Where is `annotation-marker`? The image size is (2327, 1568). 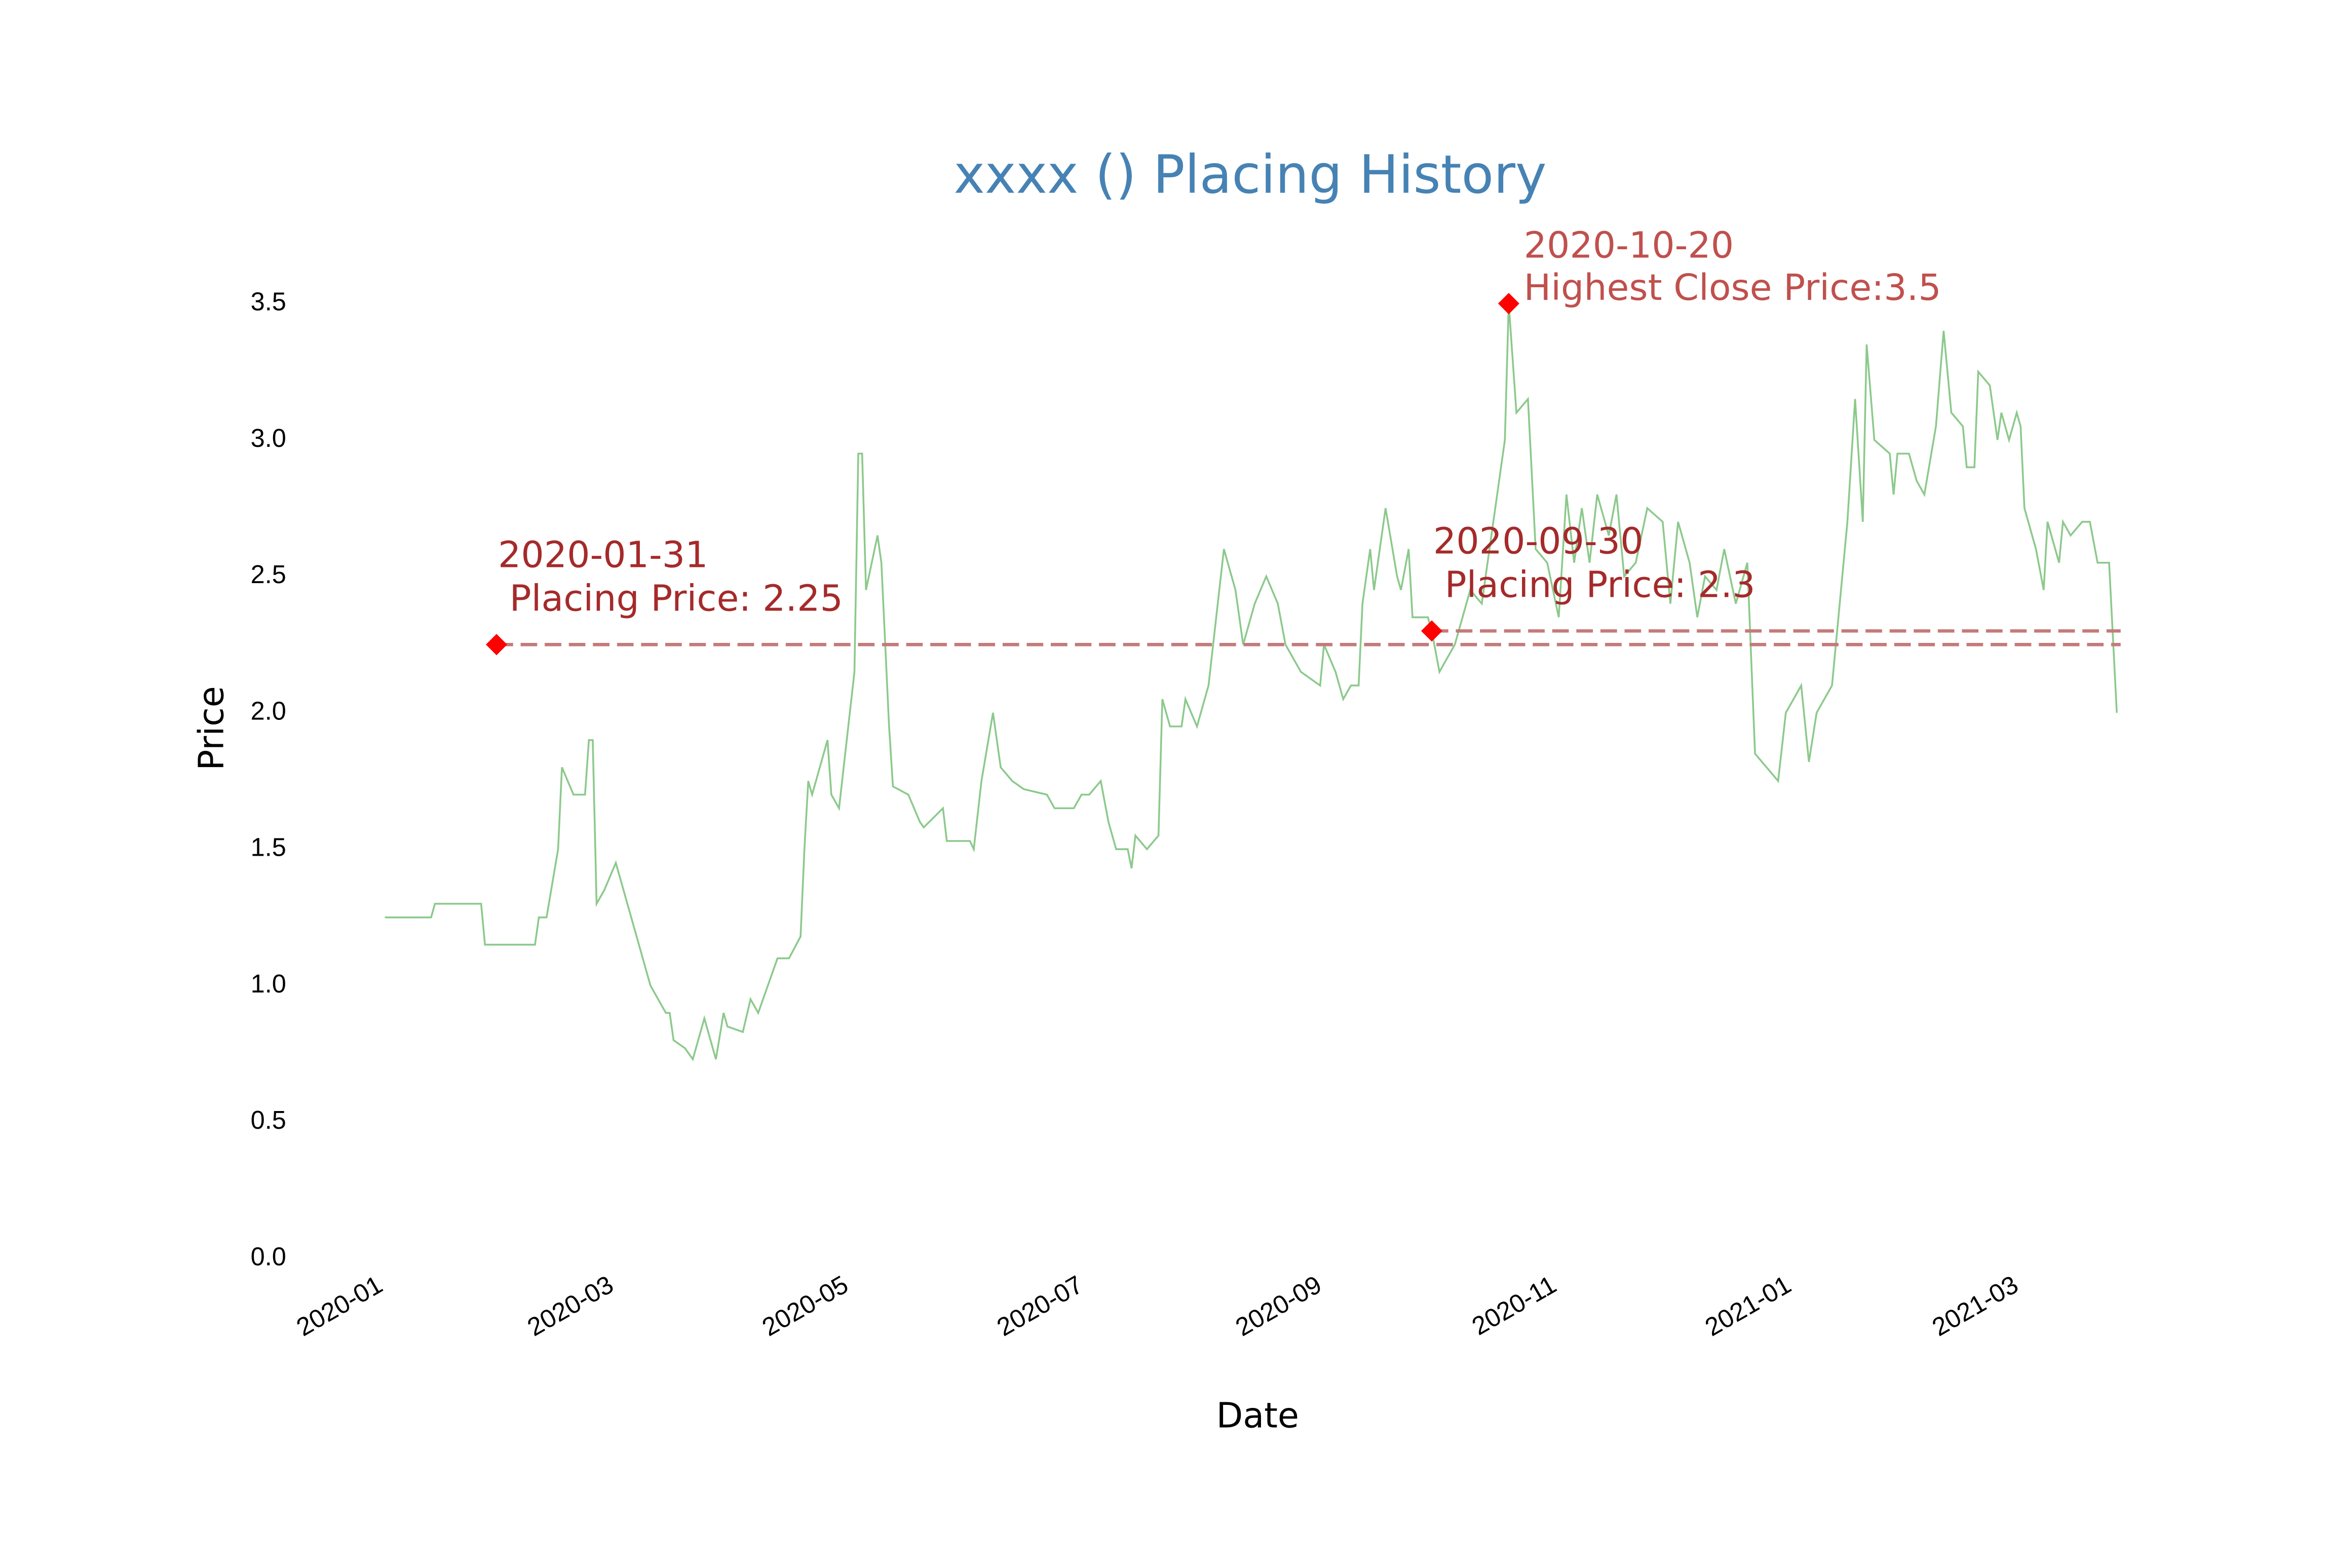
annotation-marker is located at coordinates (496, 645).